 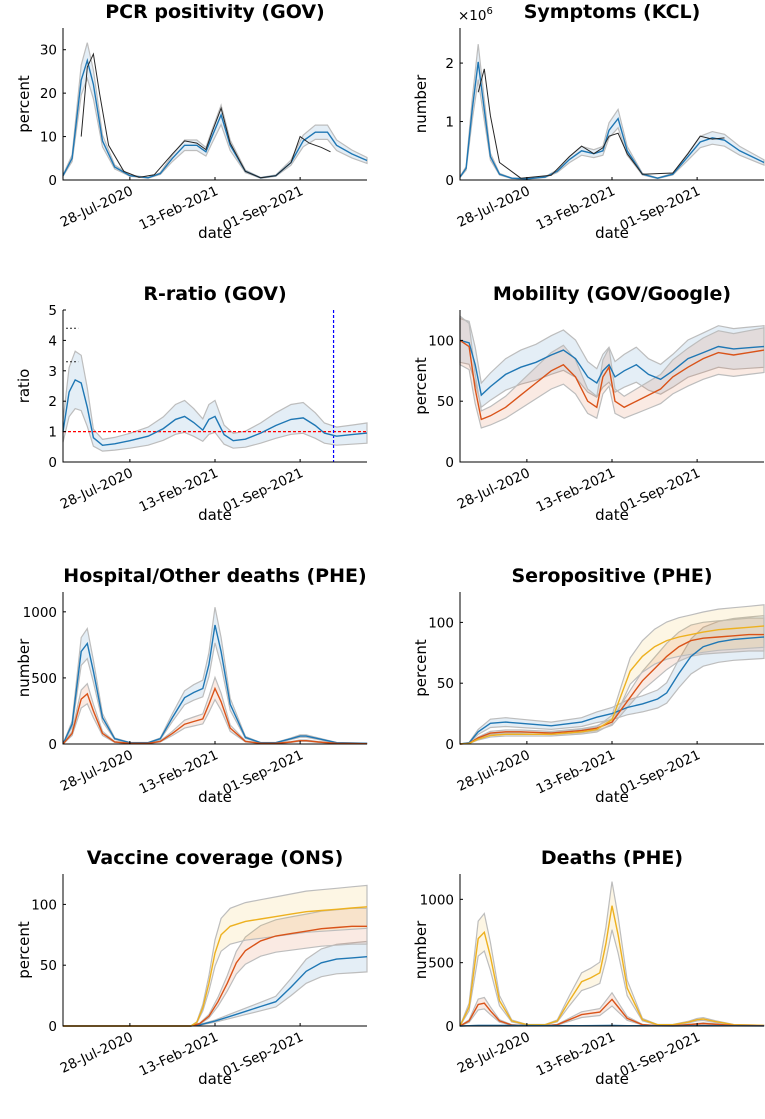 I want to click on y-tick-label: 5, so click(x=52, y=311).